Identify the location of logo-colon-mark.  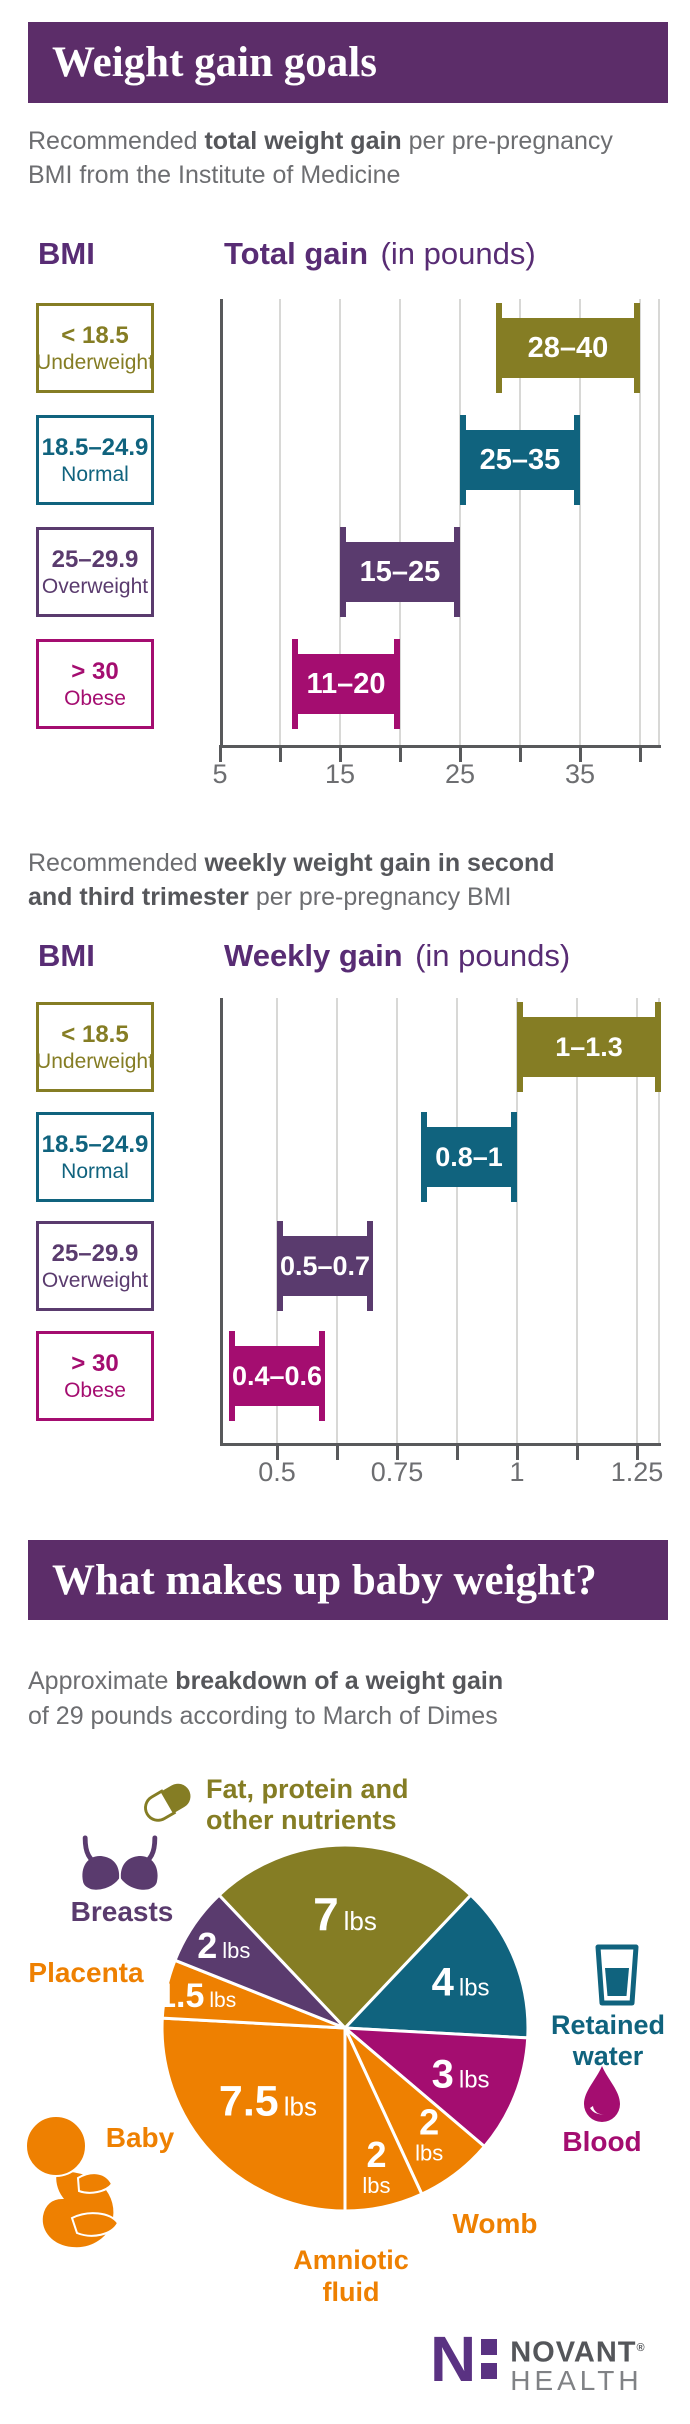
(489, 2359).